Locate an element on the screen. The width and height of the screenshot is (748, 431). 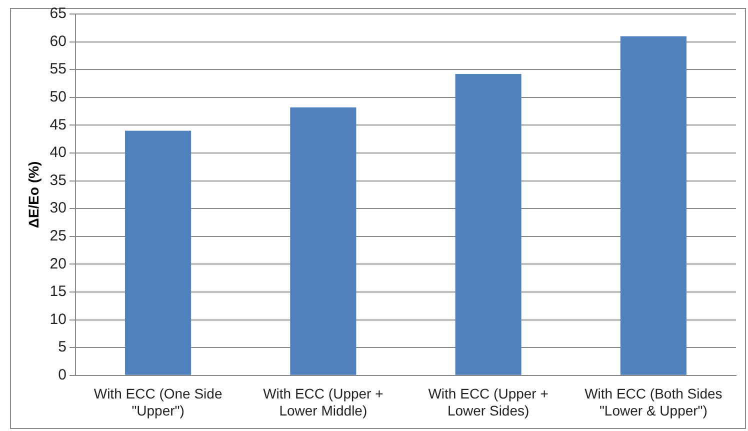
y-tick-label: 55 is located at coordinates (58, 69).